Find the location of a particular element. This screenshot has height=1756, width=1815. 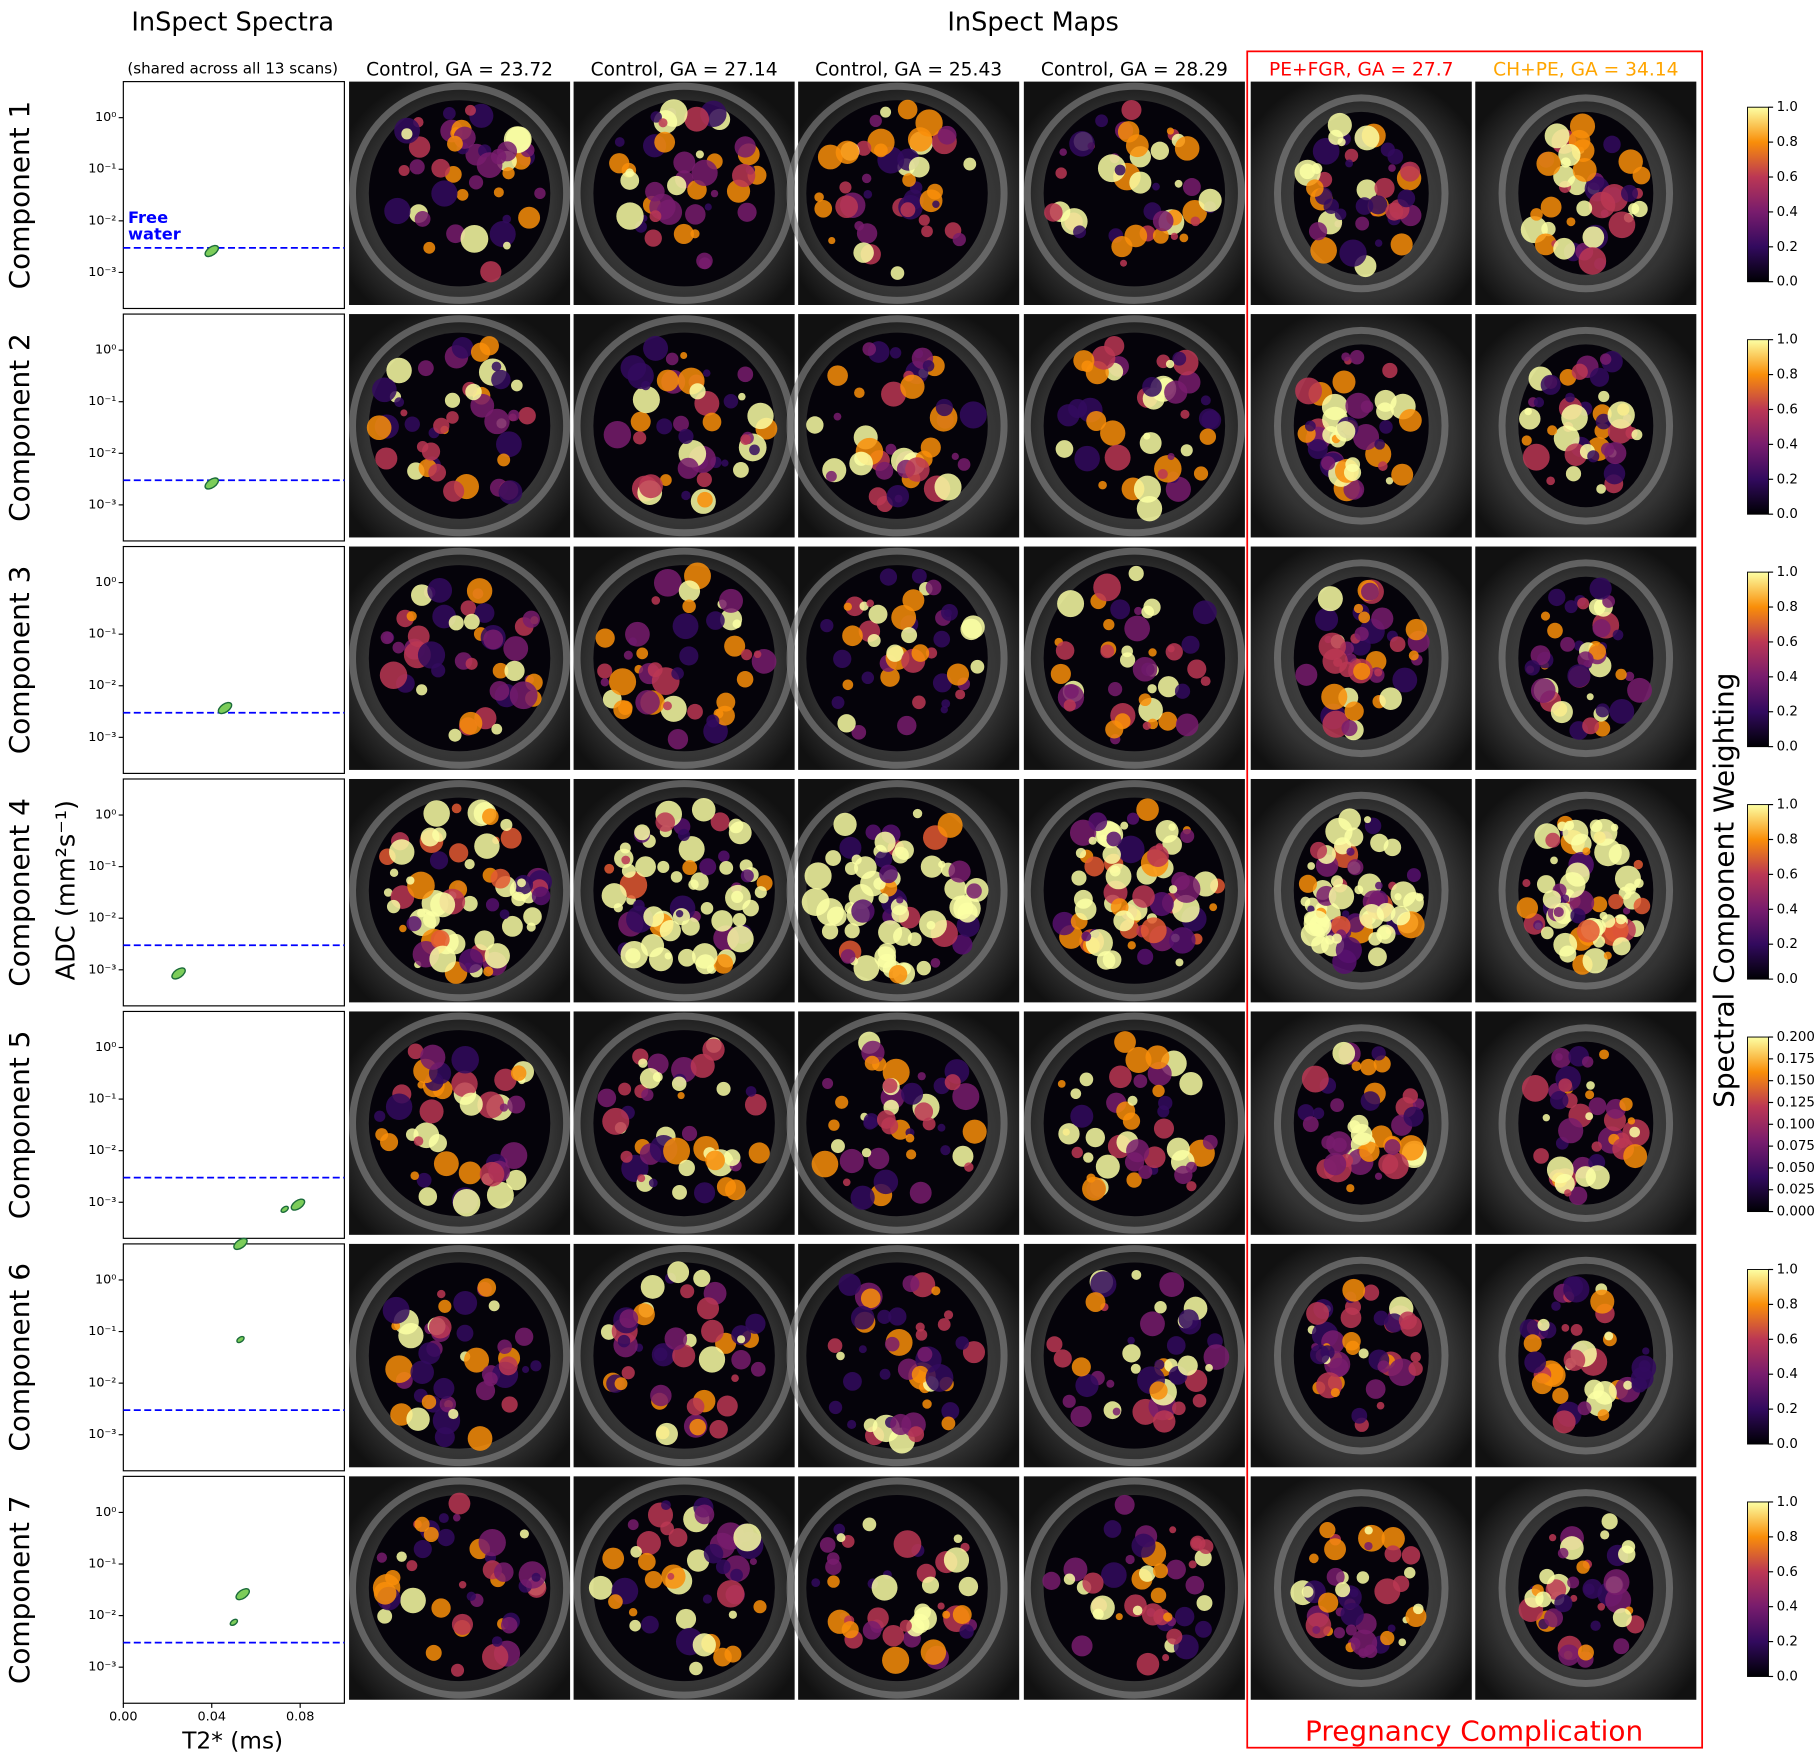

column-label: Control, GA = 27.14 is located at coordinates (684, 69).